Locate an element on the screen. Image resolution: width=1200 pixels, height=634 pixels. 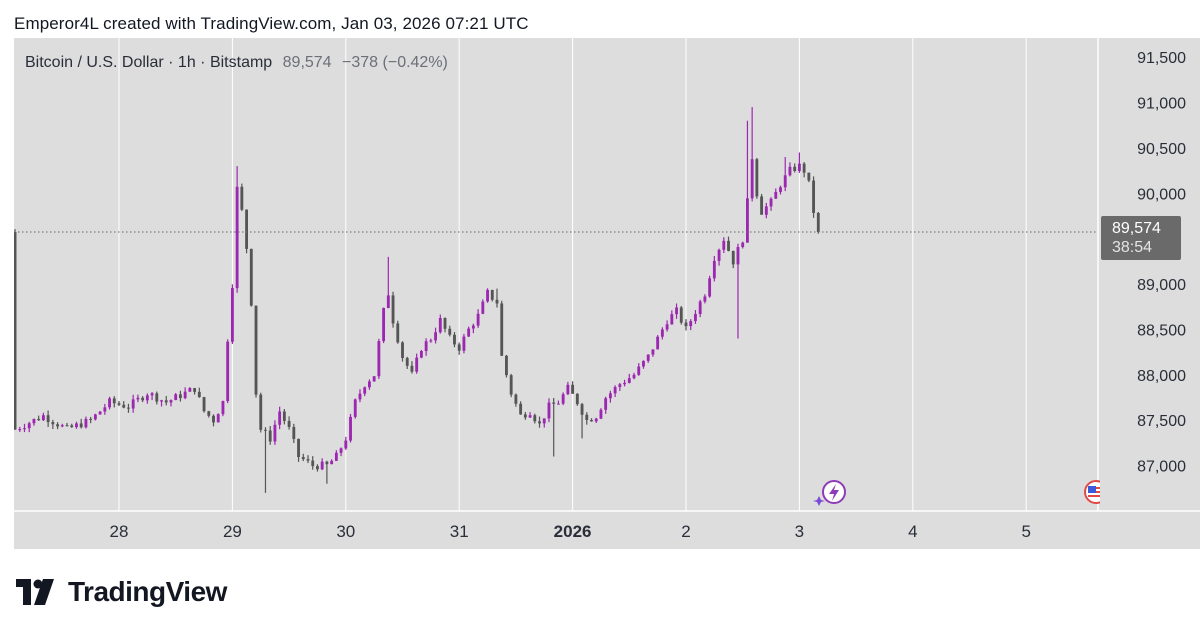
us-flag-icon is located at coordinates (1090, 492).